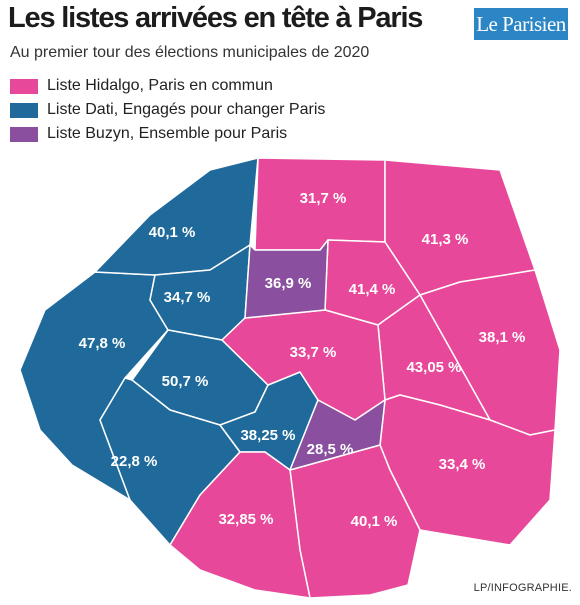  What do you see at coordinates (288, 283) in the screenshot?
I see `label-district-9: 36,9 %` at bounding box center [288, 283].